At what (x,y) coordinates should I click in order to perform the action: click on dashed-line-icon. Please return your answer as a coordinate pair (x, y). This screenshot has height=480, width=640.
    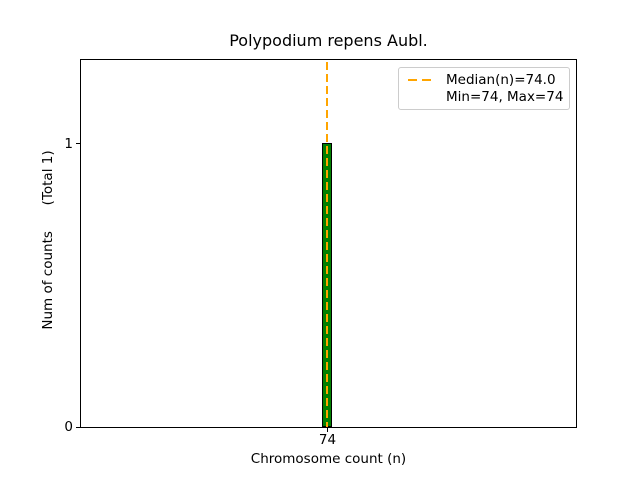
    Looking at the image, I should click on (422, 80).